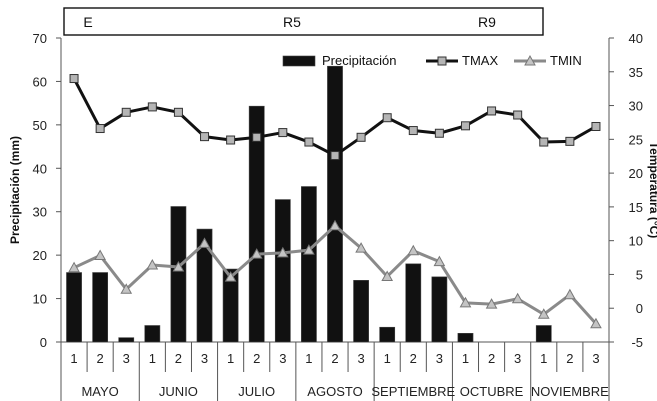 This screenshot has width=657, height=401. I want to click on month-label: SEPTIEMBRE, so click(413, 391).